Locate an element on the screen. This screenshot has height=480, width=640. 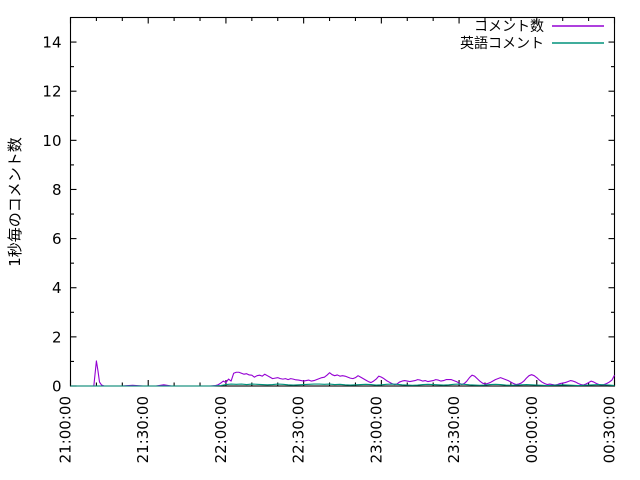
x-tick-label: 23:30:00 is located at coordinates (454, 429).